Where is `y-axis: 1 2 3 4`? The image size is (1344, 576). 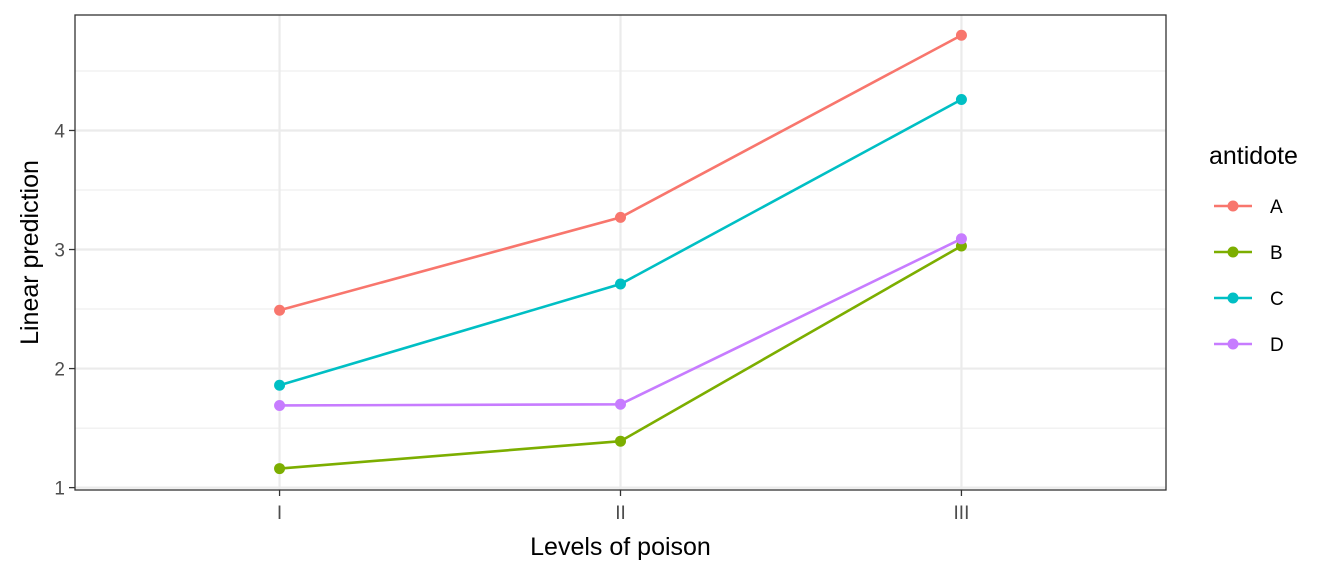 y-axis: 1 2 3 4 is located at coordinates (64, 310).